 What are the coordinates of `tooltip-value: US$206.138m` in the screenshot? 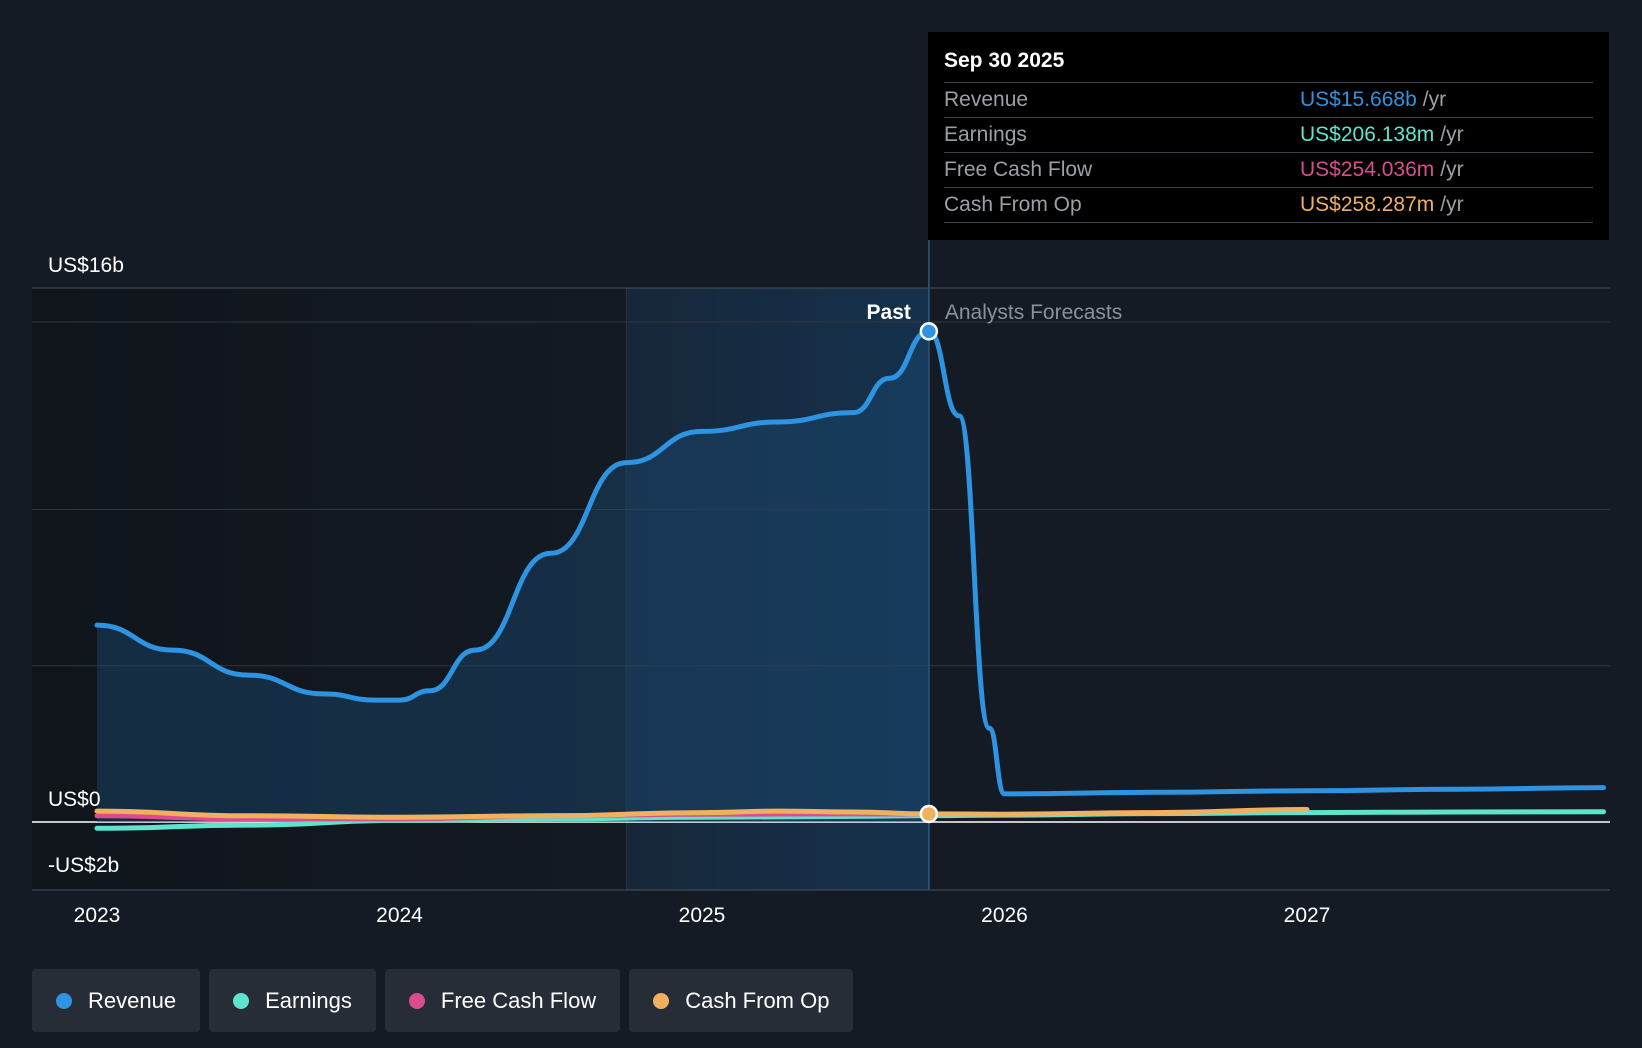 It's located at (1367, 134).